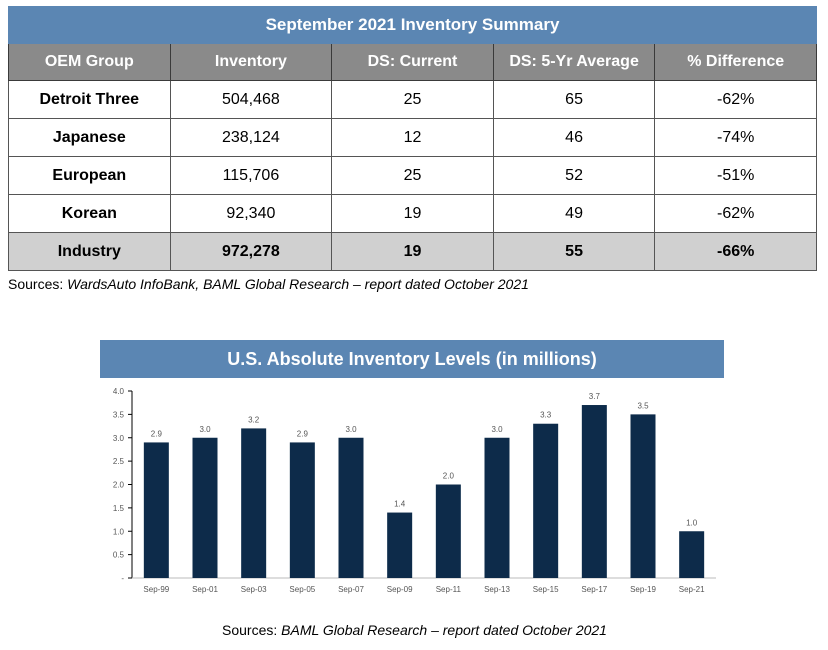  I want to click on oem-group-cell: Industry, so click(89, 251).